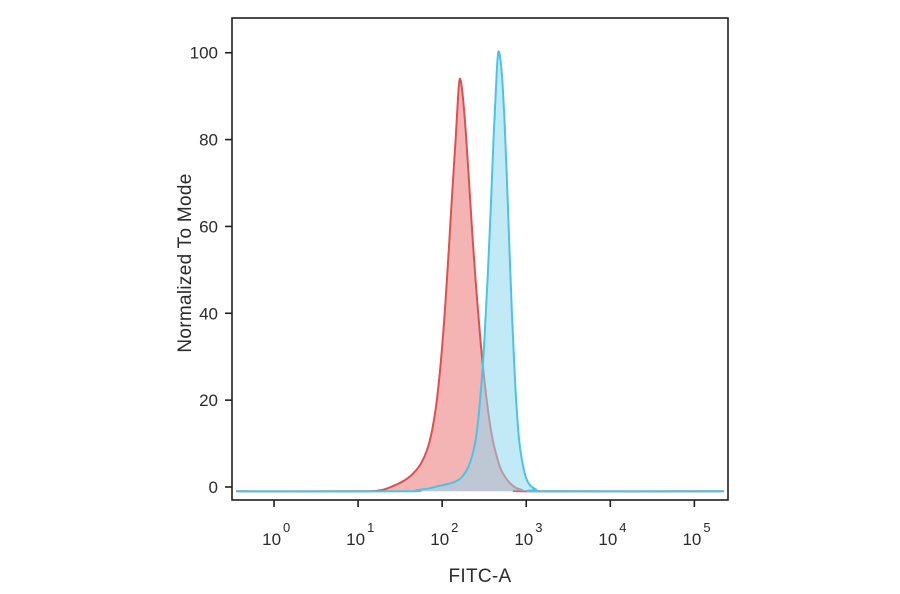 The image size is (900, 594). What do you see at coordinates (286, 527) in the screenshot?
I see `x-tick-label-exponent: 0` at bounding box center [286, 527].